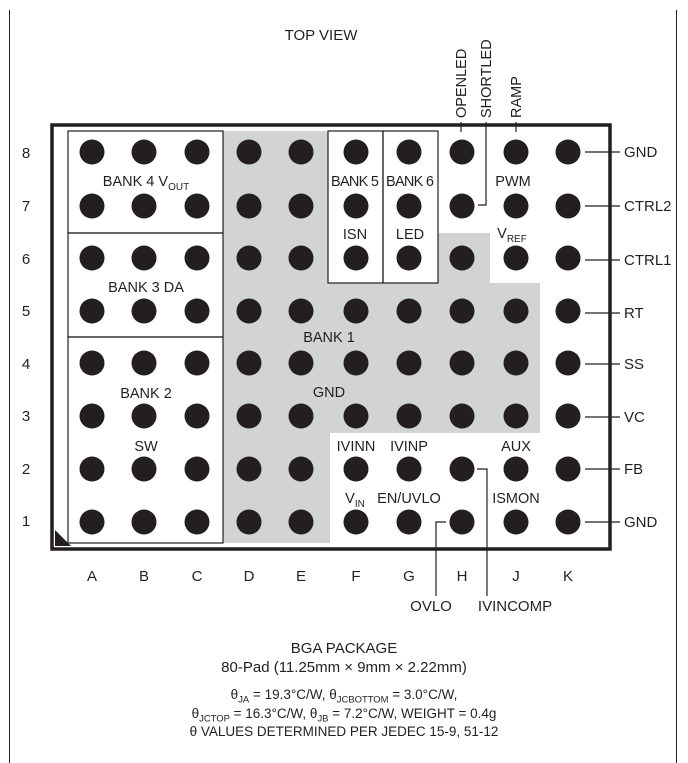 Image resolution: width=688 pixels, height=763 pixels. Describe the element at coordinates (197, 258) in the screenshot. I see `ball-c6` at that location.